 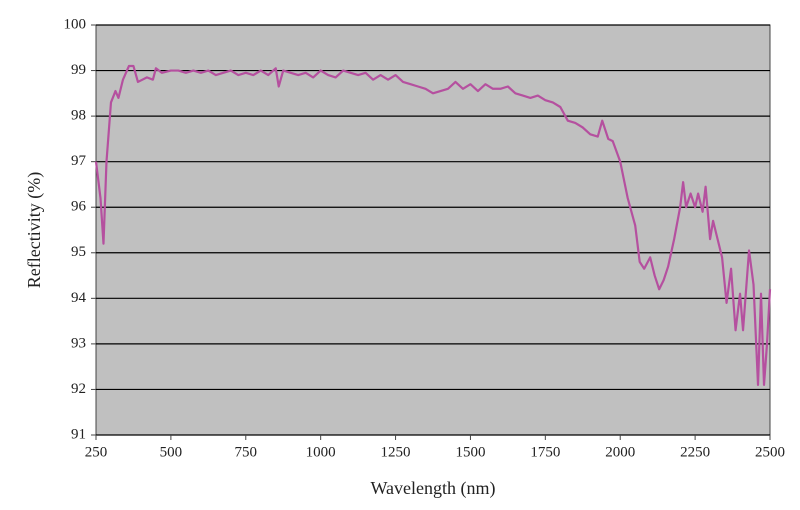 I want to click on y-tick-label: 97, so click(x=79, y=161).